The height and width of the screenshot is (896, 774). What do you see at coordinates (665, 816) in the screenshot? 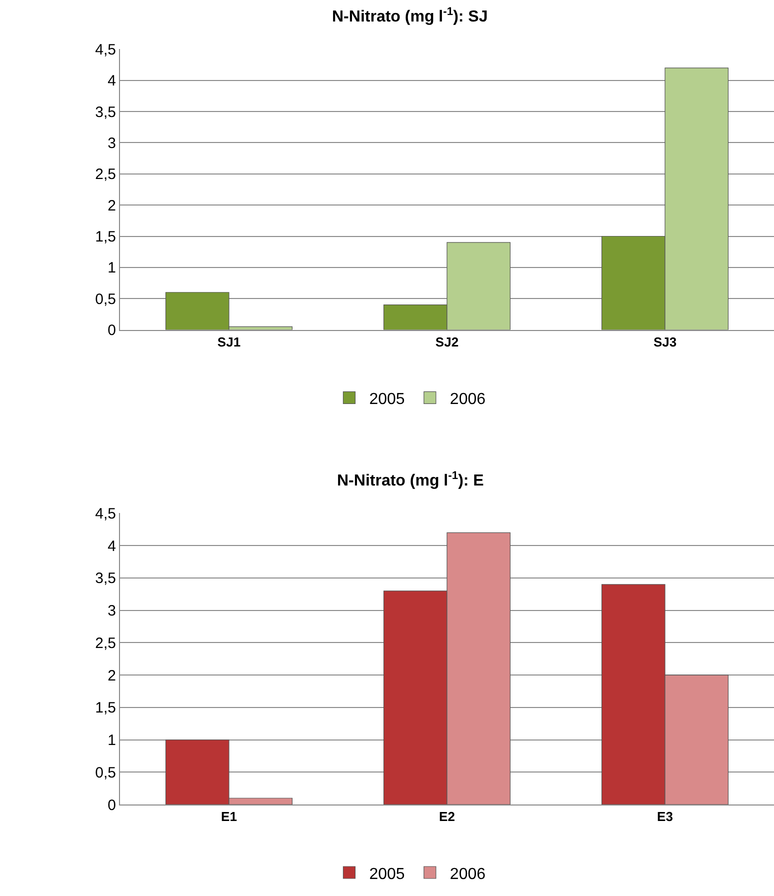
I see `x-tick-label: E3` at bounding box center [665, 816].